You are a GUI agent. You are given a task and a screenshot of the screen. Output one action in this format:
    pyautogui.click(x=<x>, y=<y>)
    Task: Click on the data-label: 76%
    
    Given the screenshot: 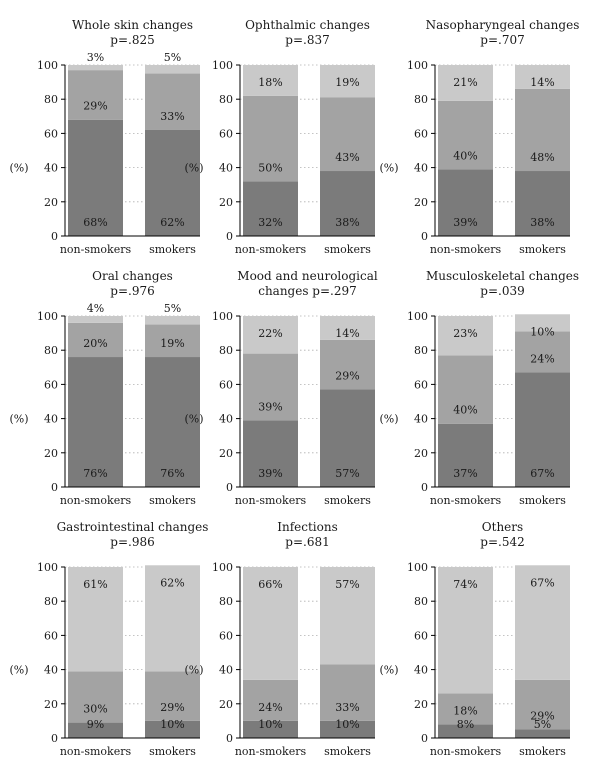 What is the action you would take?
    pyautogui.click(x=172, y=473)
    